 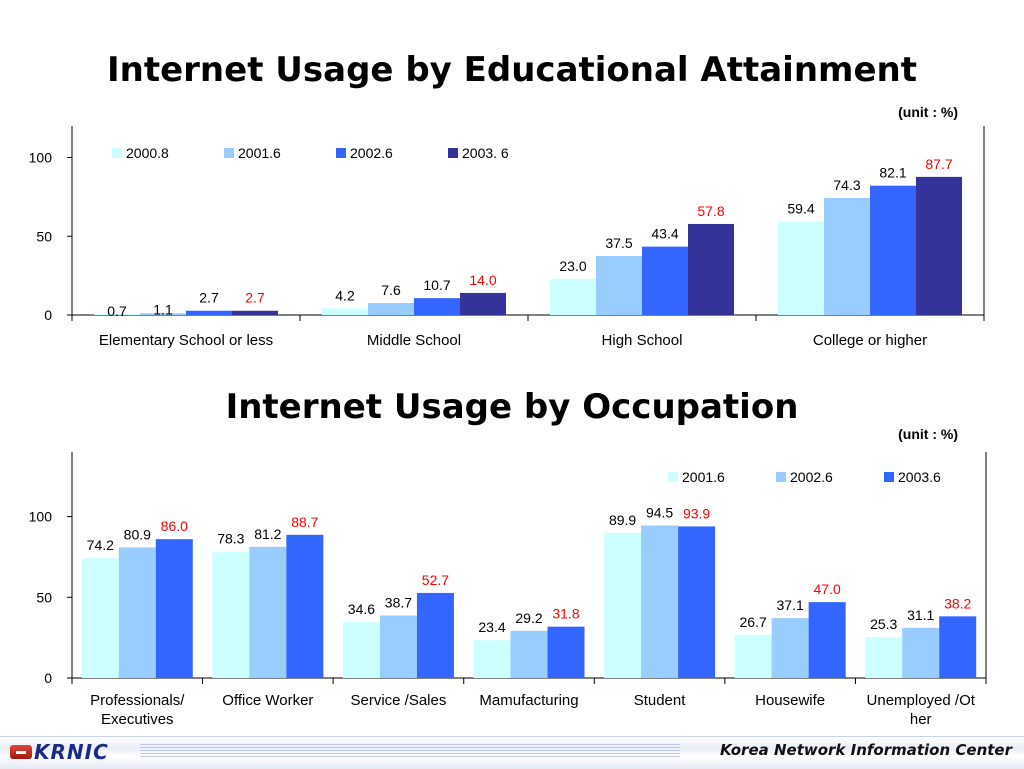 What do you see at coordinates (642, 340) in the screenshot?
I see `category-label: High School` at bounding box center [642, 340].